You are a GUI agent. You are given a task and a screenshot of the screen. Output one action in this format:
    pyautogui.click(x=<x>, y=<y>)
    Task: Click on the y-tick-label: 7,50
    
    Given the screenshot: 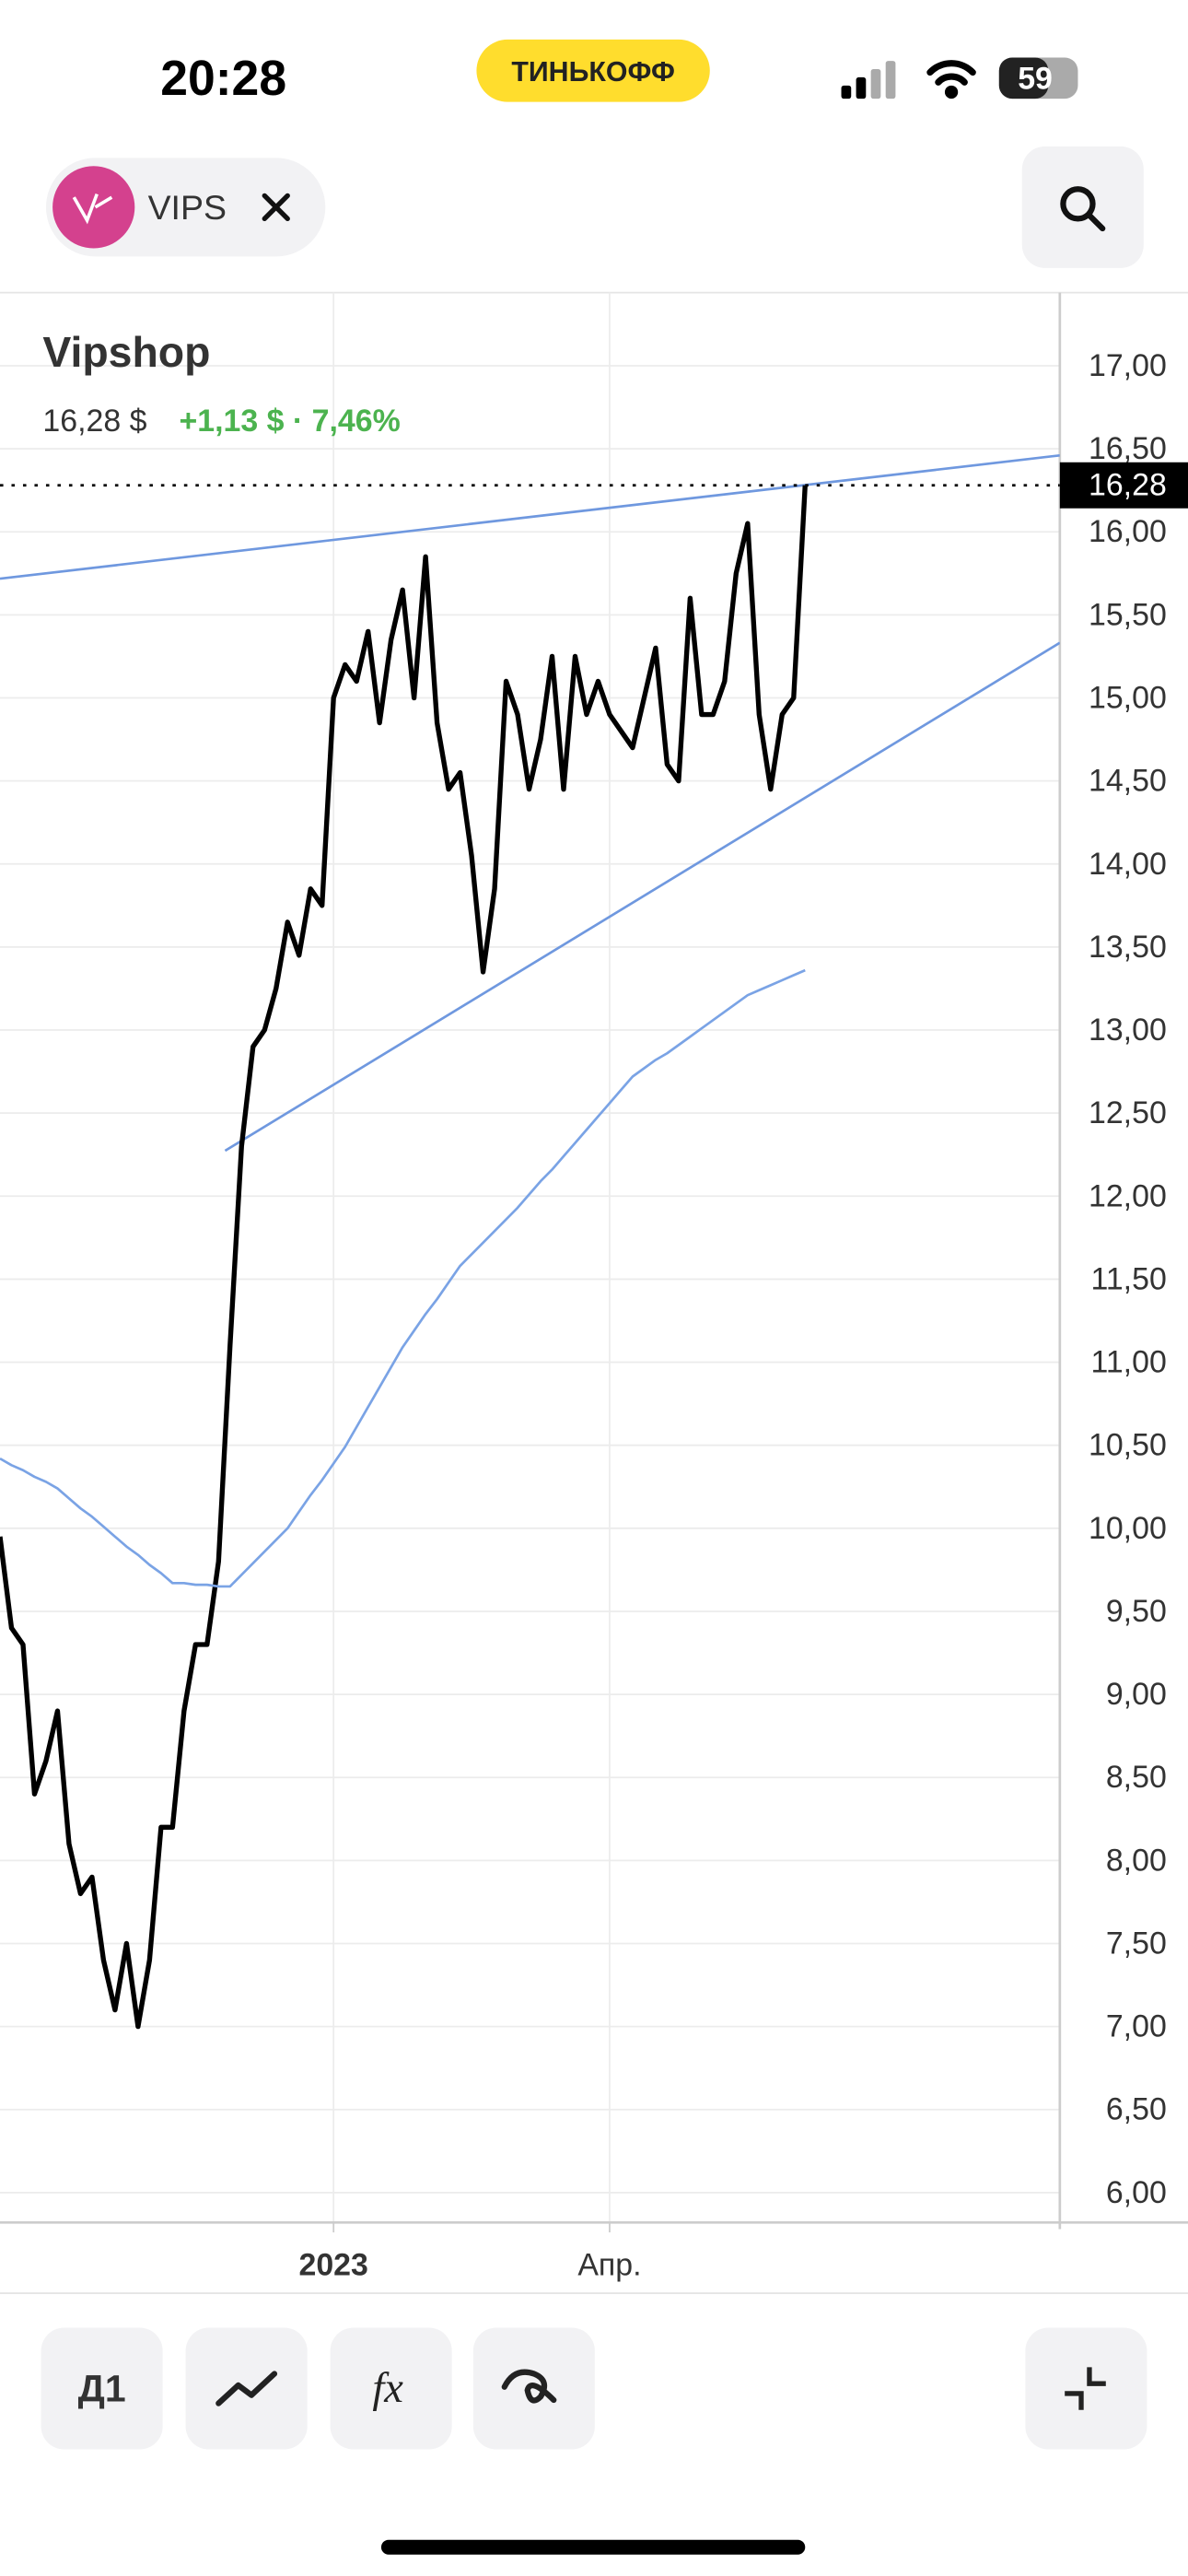 What is the action you would take?
    pyautogui.click(x=1136, y=1943)
    